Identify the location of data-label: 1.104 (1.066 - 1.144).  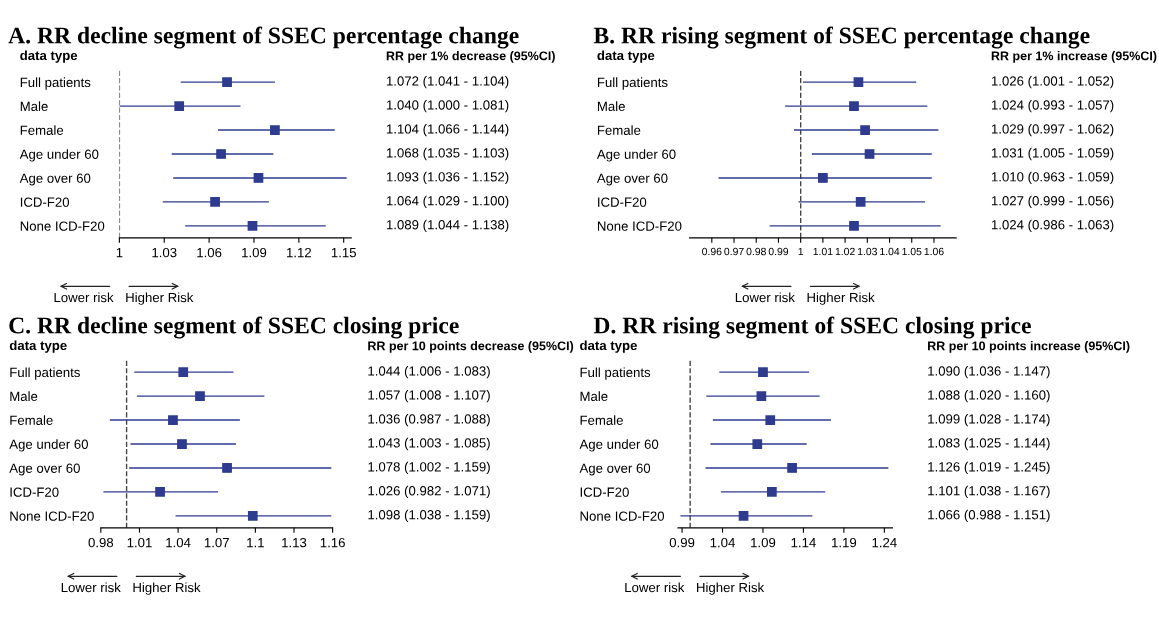
(447, 130).